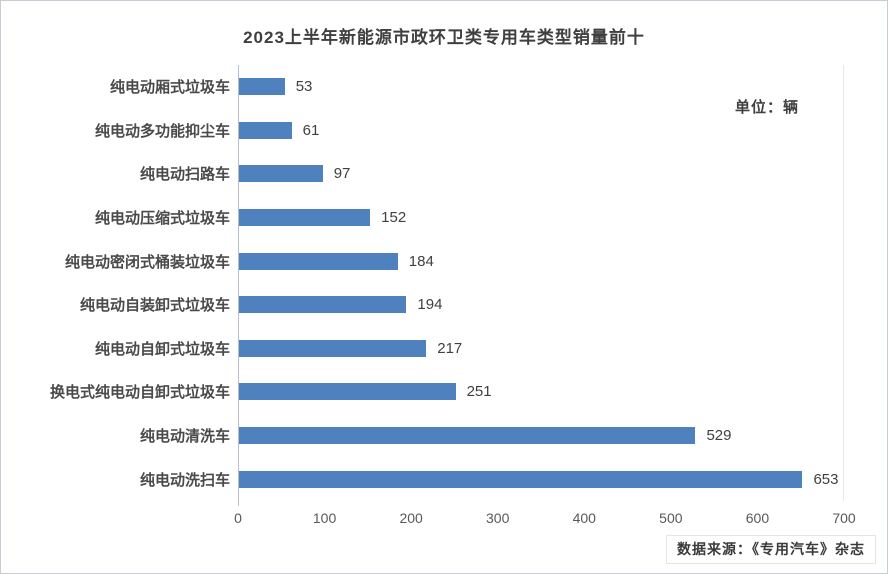  What do you see at coordinates (498, 517) in the screenshot?
I see `x-tick-label: 300` at bounding box center [498, 517].